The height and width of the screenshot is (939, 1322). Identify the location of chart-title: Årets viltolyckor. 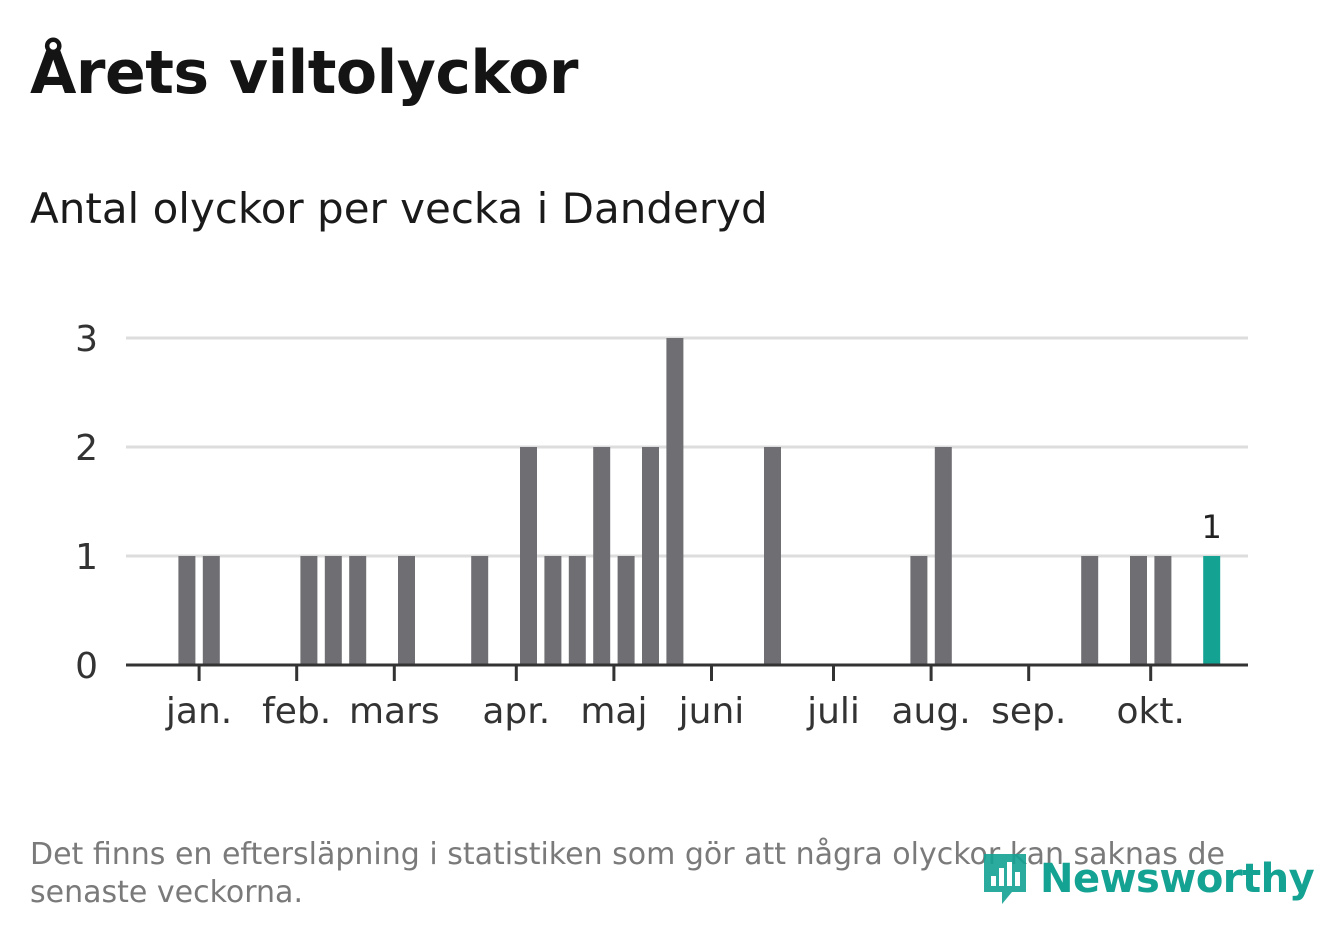
(304, 73).